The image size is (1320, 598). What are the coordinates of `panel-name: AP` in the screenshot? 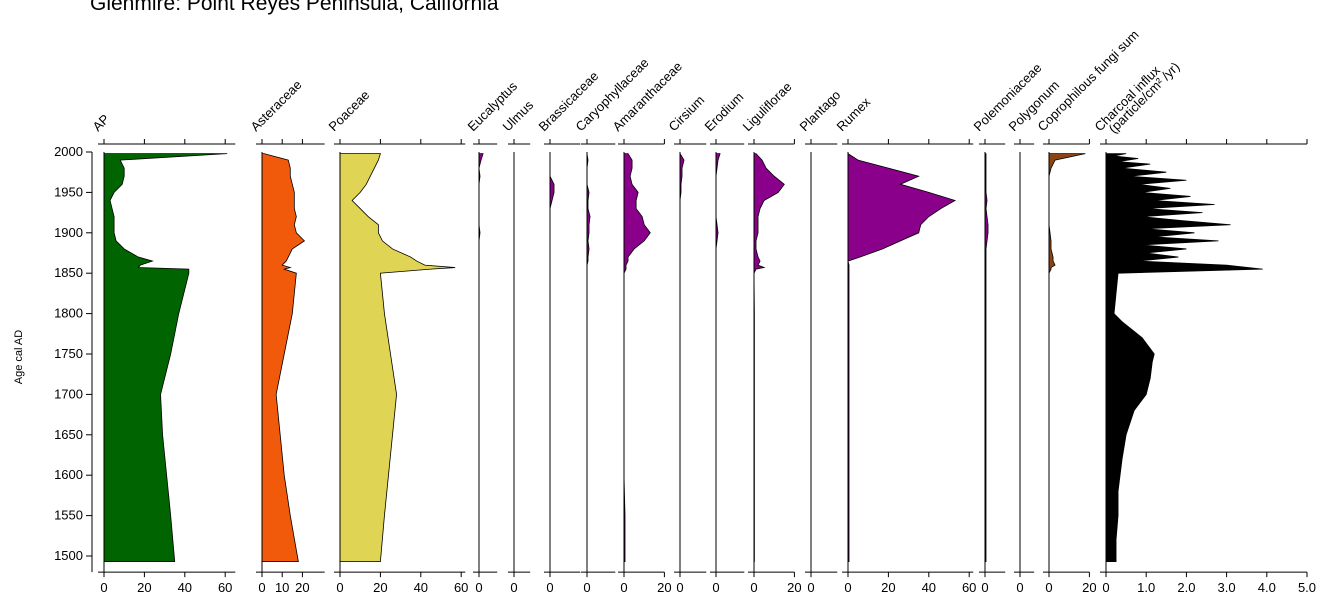 It's located at (101, 122).